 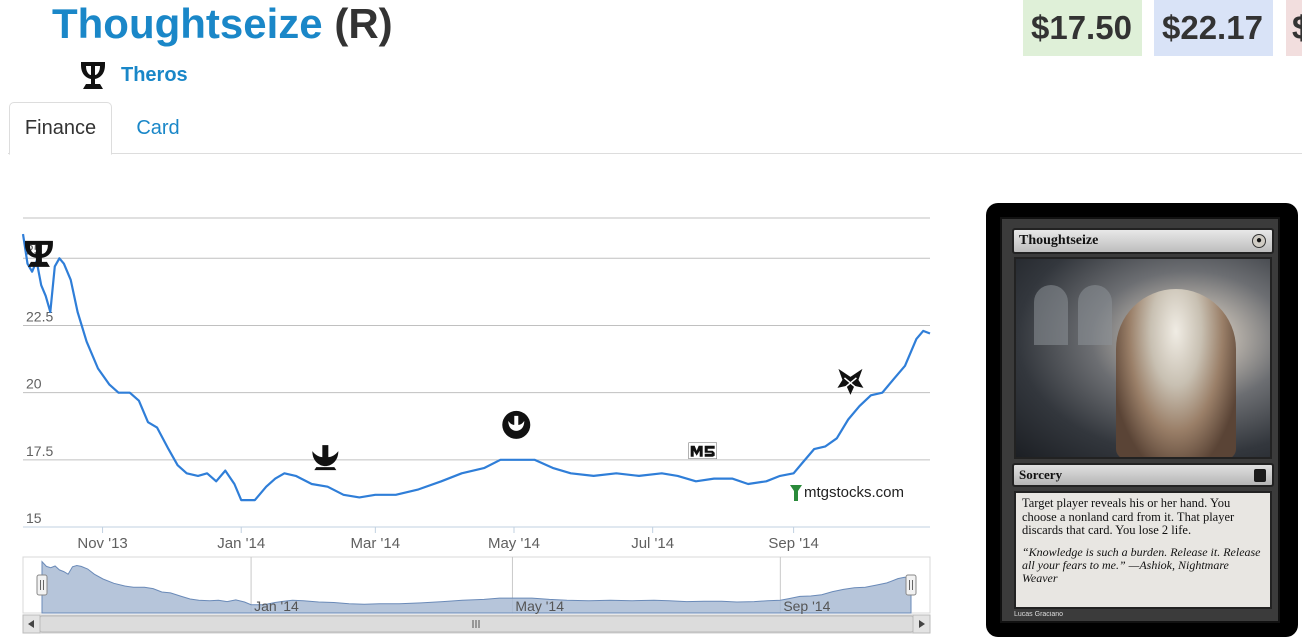 What do you see at coordinates (702, 451) in the screenshot?
I see `m15-set-icon` at bounding box center [702, 451].